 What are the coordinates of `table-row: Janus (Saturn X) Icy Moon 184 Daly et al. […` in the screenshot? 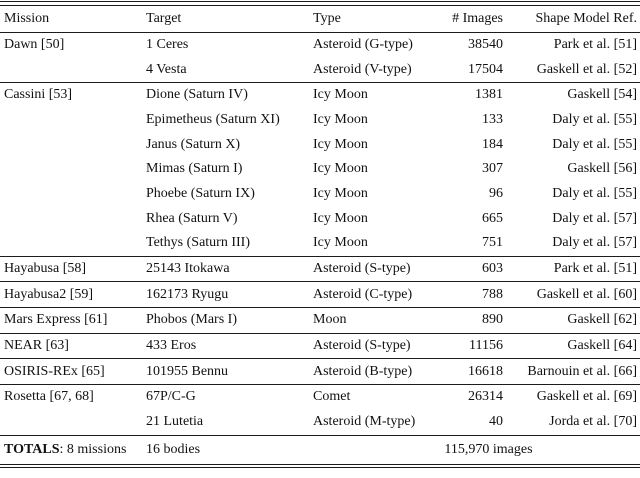 It's located at (320, 144).